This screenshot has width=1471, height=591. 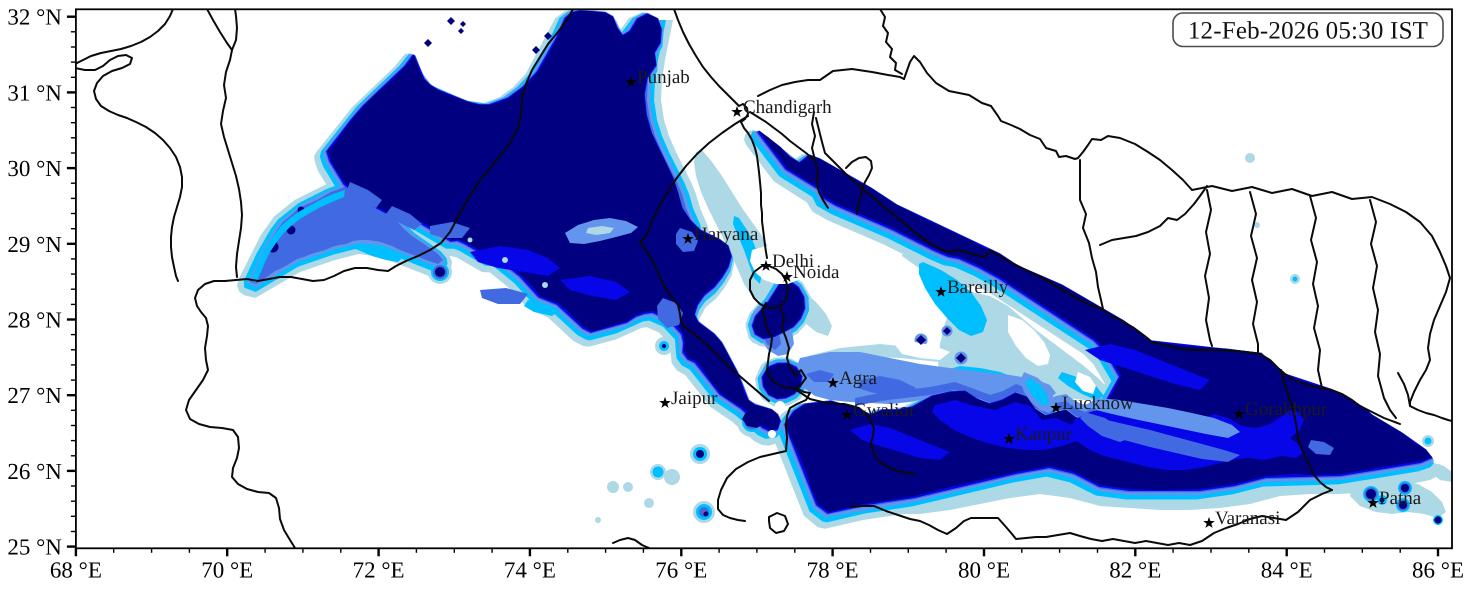 I want to click on svg-text: Noida, so click(x=816, y=272).